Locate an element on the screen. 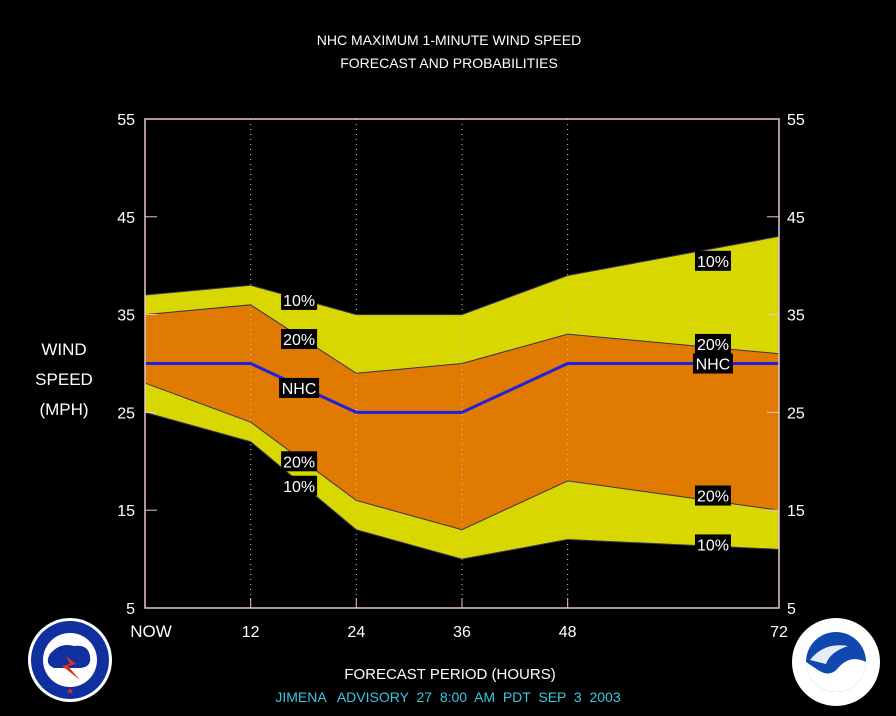 The height and width of the screenshot is (716, 896). y-tick-label-left: 45 is located at coordinates (126, 218).